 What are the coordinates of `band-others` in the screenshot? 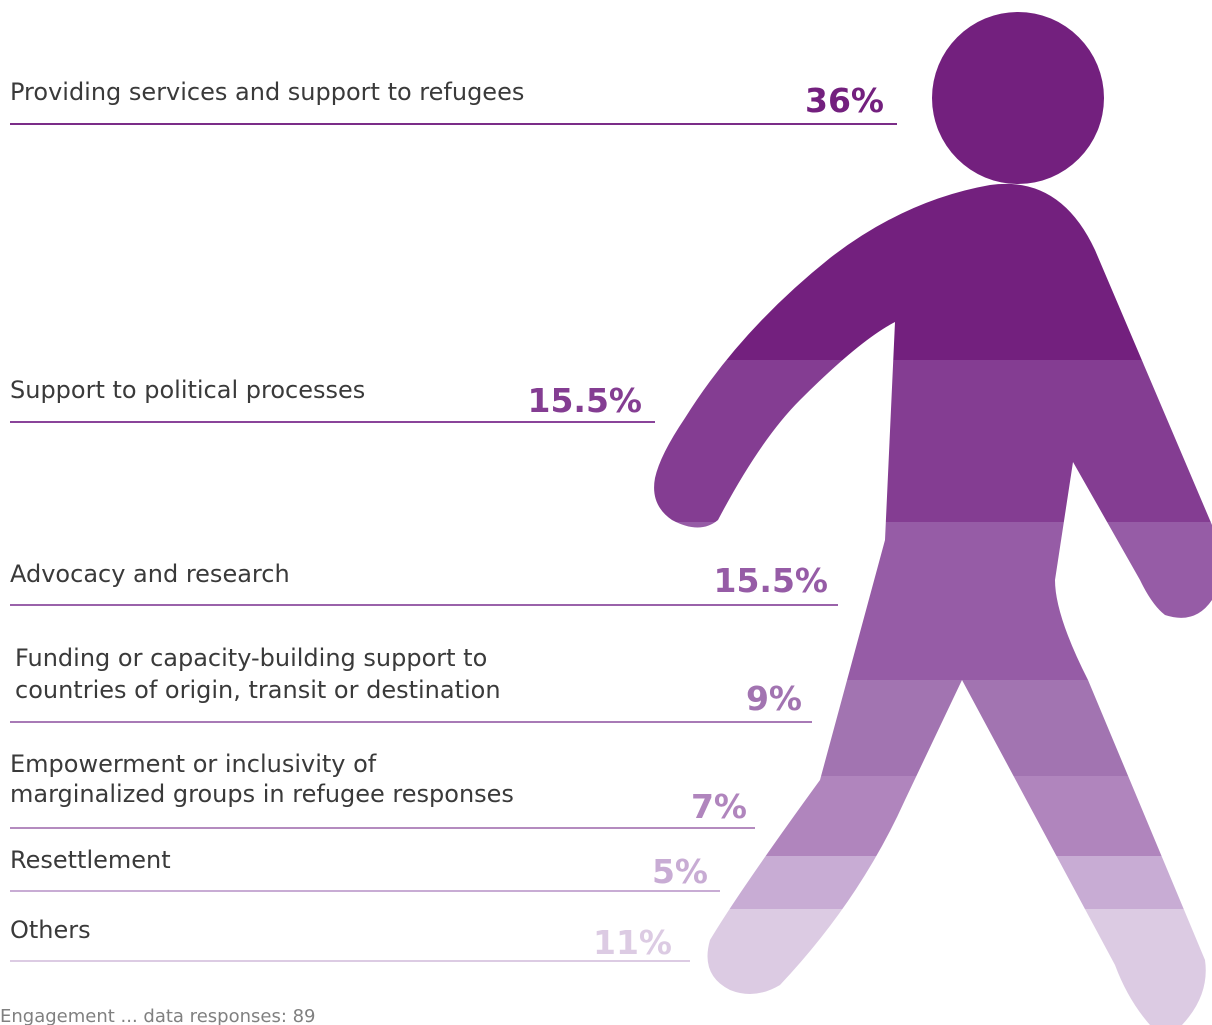 It's located at (933, 967).